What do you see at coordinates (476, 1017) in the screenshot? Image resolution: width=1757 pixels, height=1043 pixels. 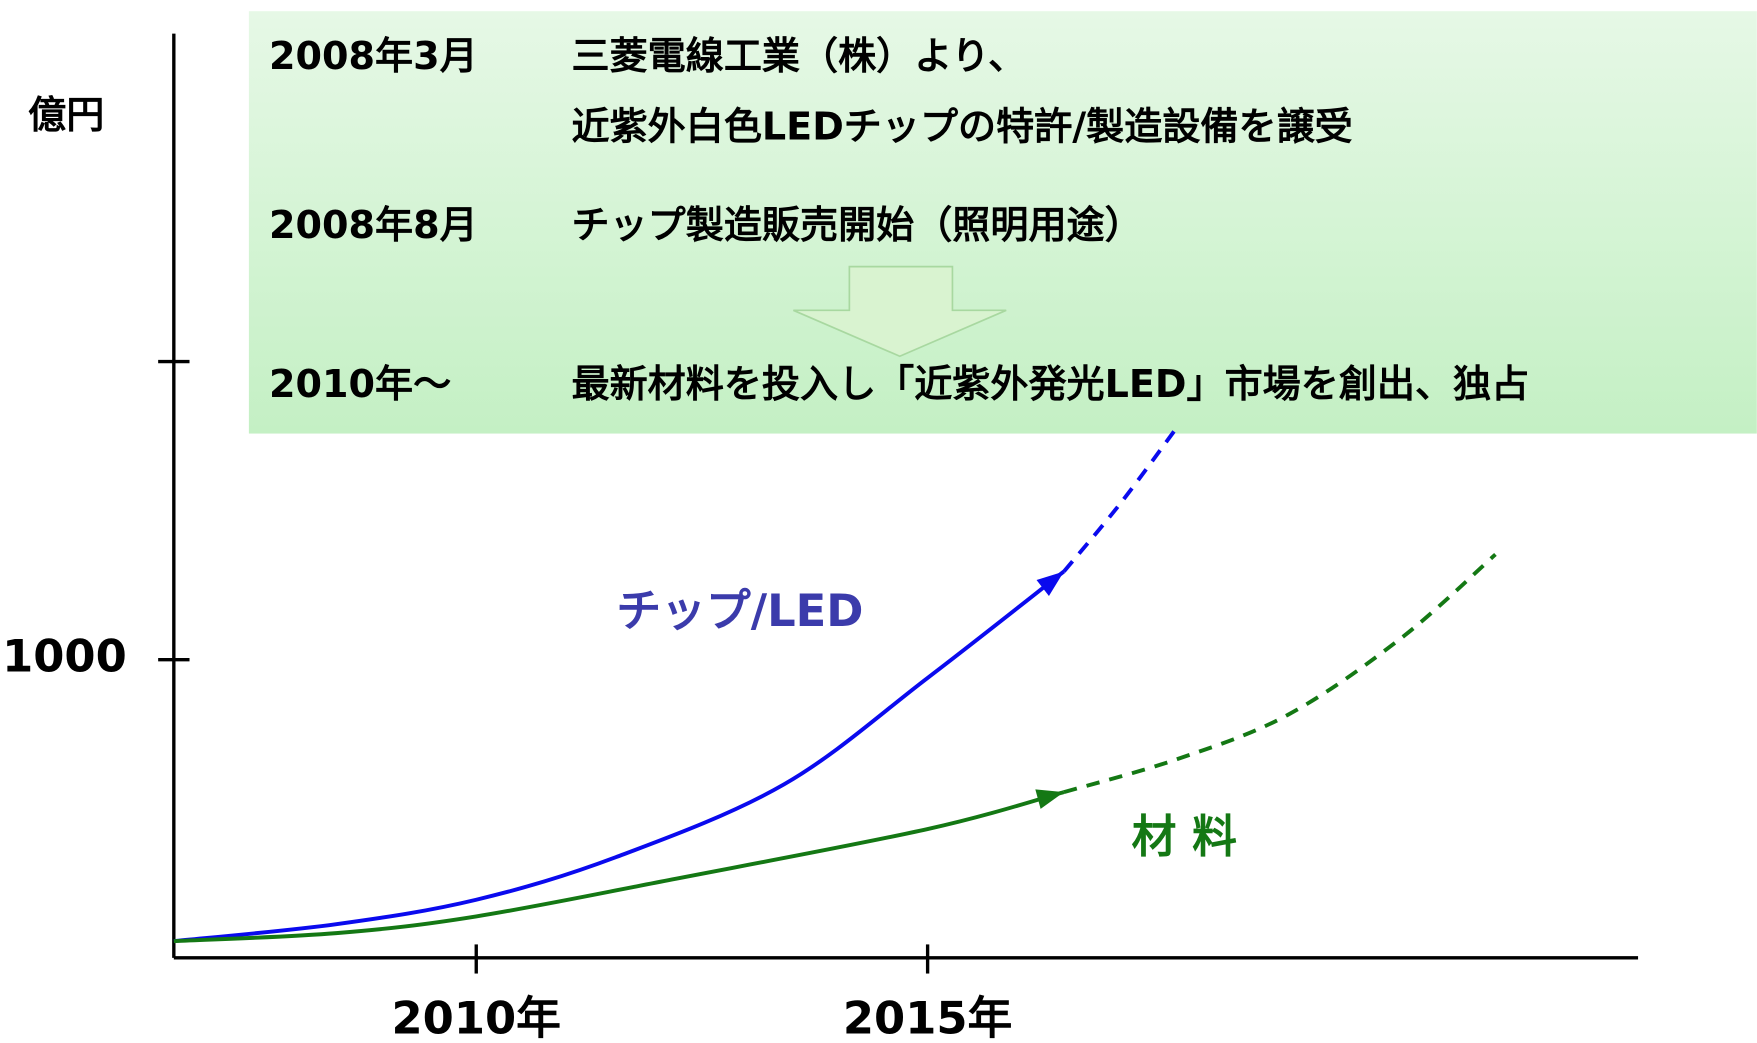 I see `x-tick-label: 2010年` at bounding box center [476, 1017].